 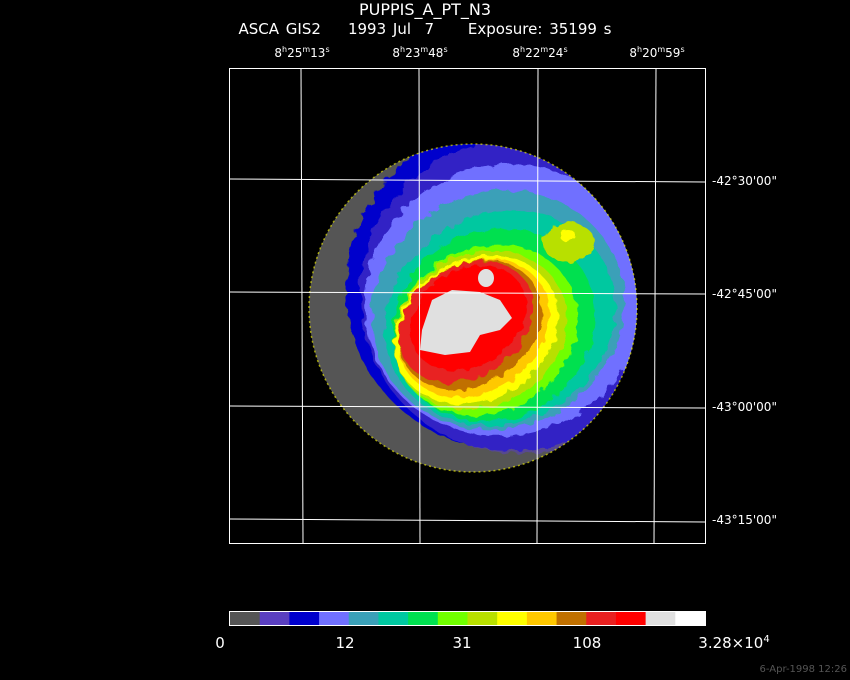 I want to click on colorbar-label-min: 0, so click(x=220, y=643).